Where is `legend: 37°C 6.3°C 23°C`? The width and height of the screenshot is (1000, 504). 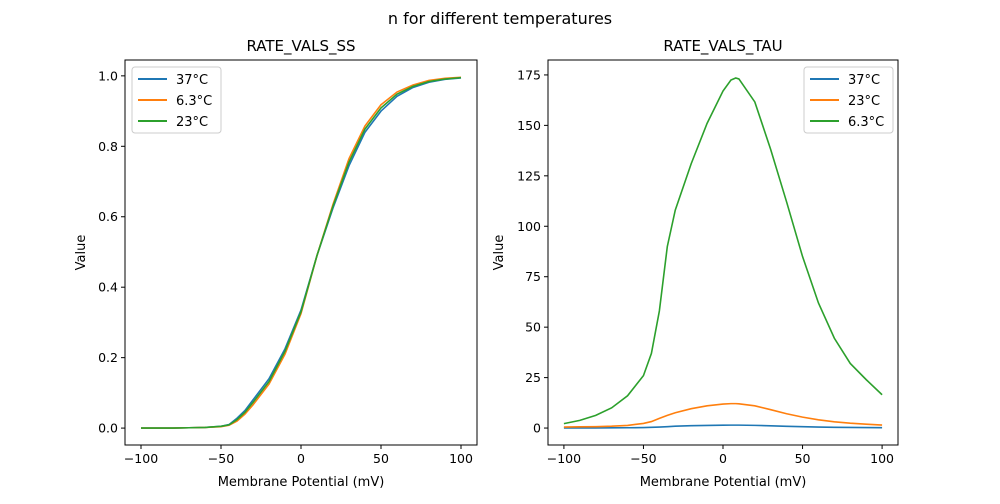
legend: 37°C 6.3°C 23°C is located at coordinates (176, 100).